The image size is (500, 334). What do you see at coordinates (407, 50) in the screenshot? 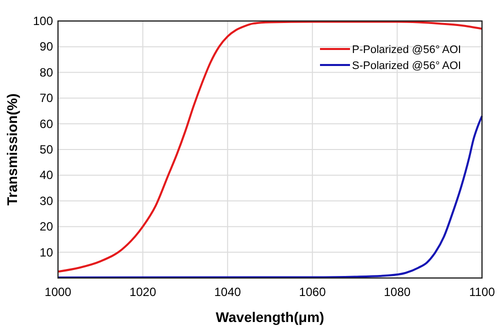
I see `legend-label: P-Polarized @56° AOI` at bounding box center [407, 50].